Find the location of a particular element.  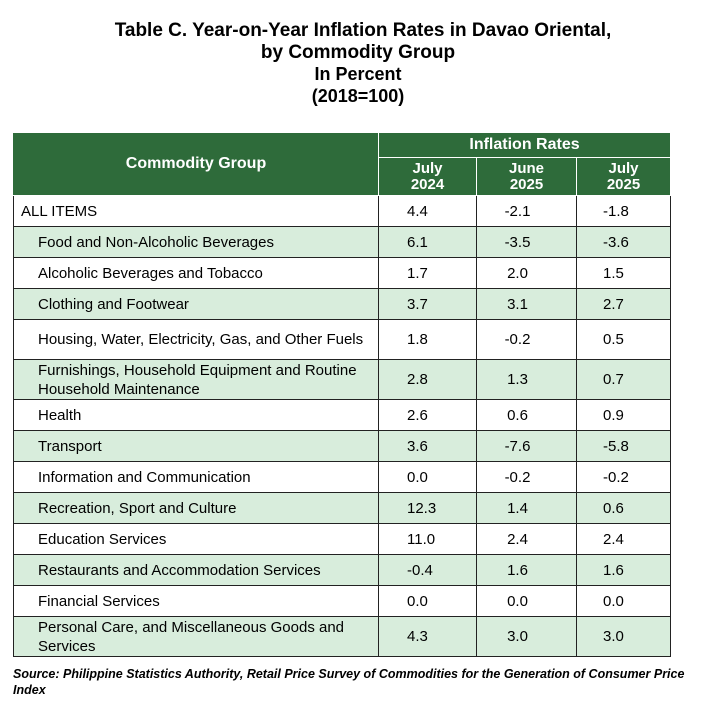

title-line-3: In Percent is located at coordinates (358, 74).